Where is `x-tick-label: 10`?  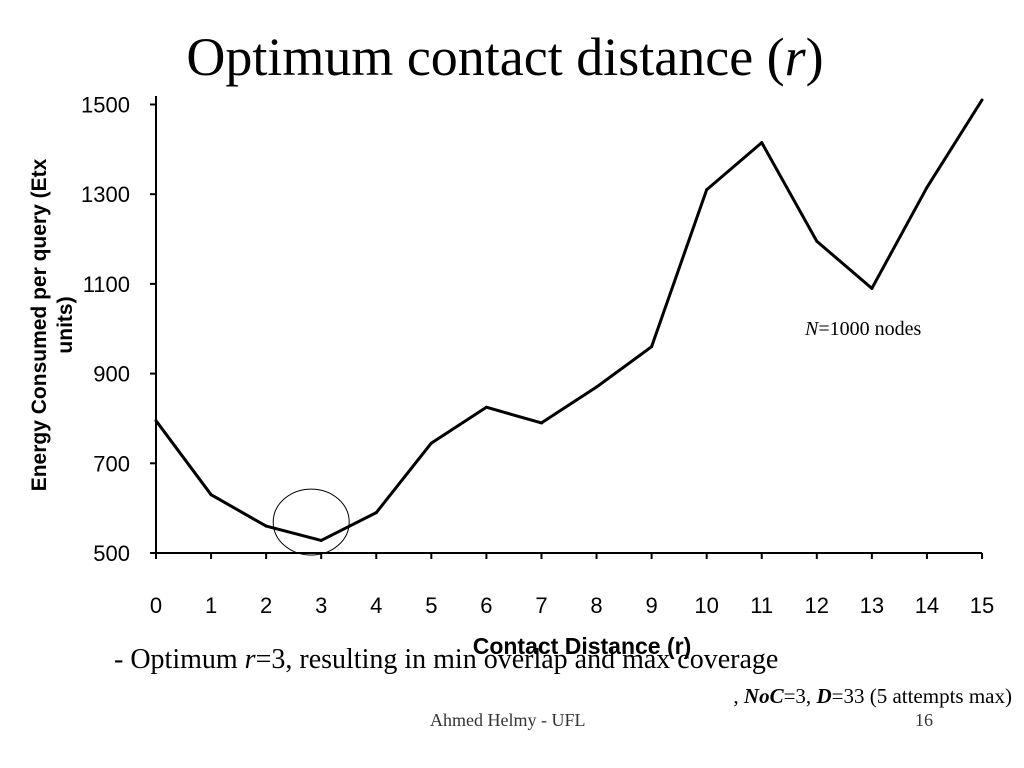
x-tick-label: 10 is located at coordinates (706, 605).